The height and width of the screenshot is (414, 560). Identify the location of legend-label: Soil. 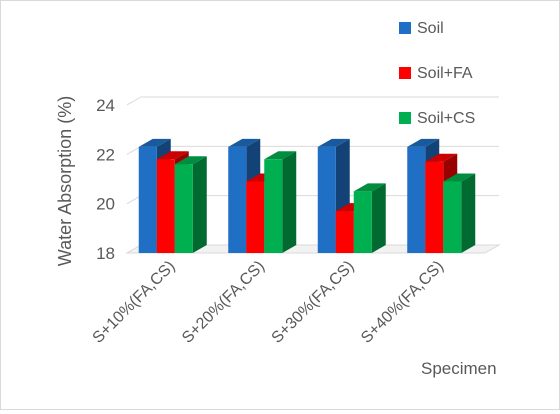
(430, 28).